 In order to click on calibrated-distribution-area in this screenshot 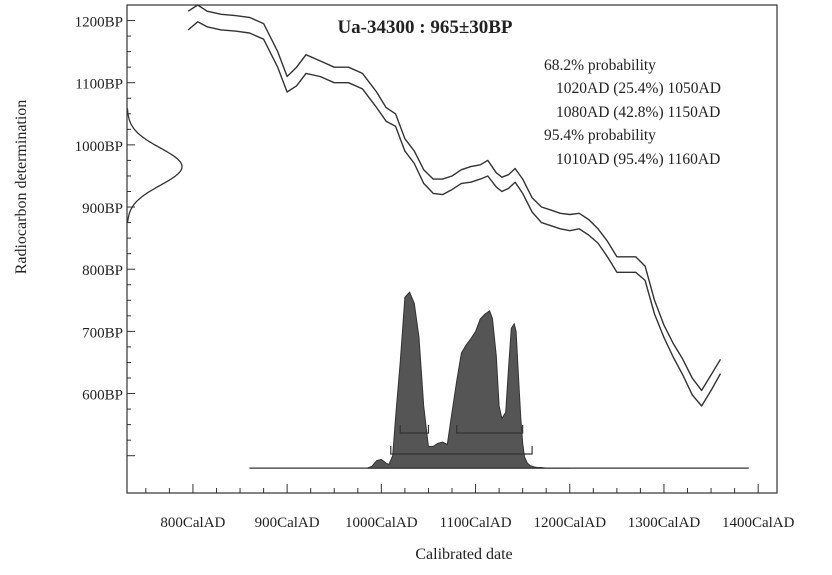, I will do `click(468, 380)`.